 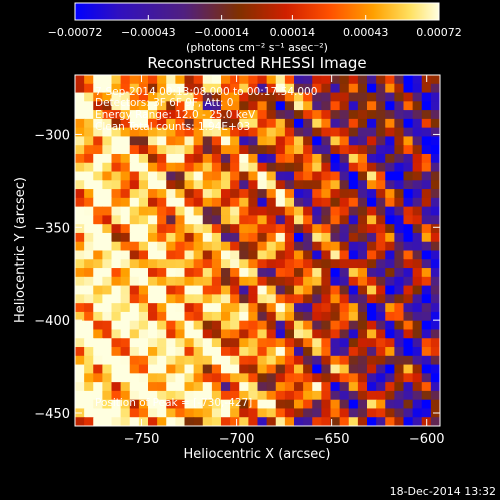 I want to click on colorbar-tick-label: −0.00014, so click(x=221, y=32).